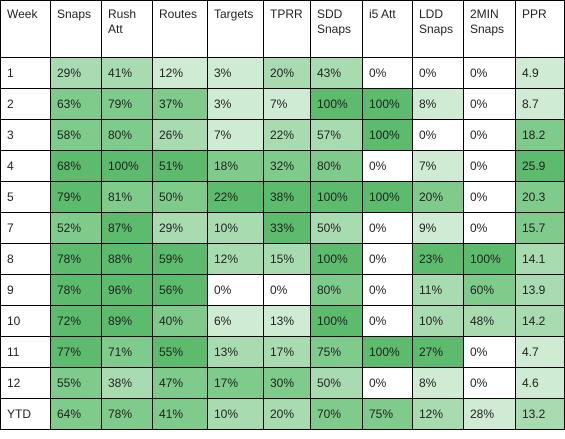  I want to click on stat-cell: 55%, so click(76, 383).